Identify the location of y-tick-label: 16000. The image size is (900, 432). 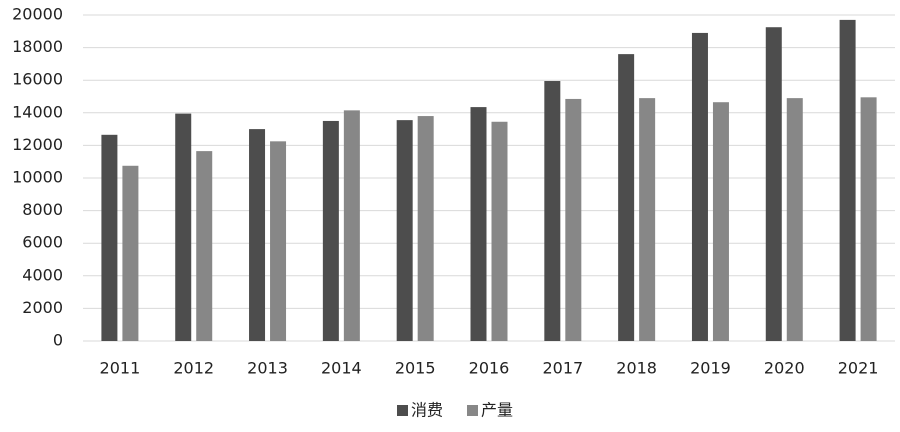
(37, 79).